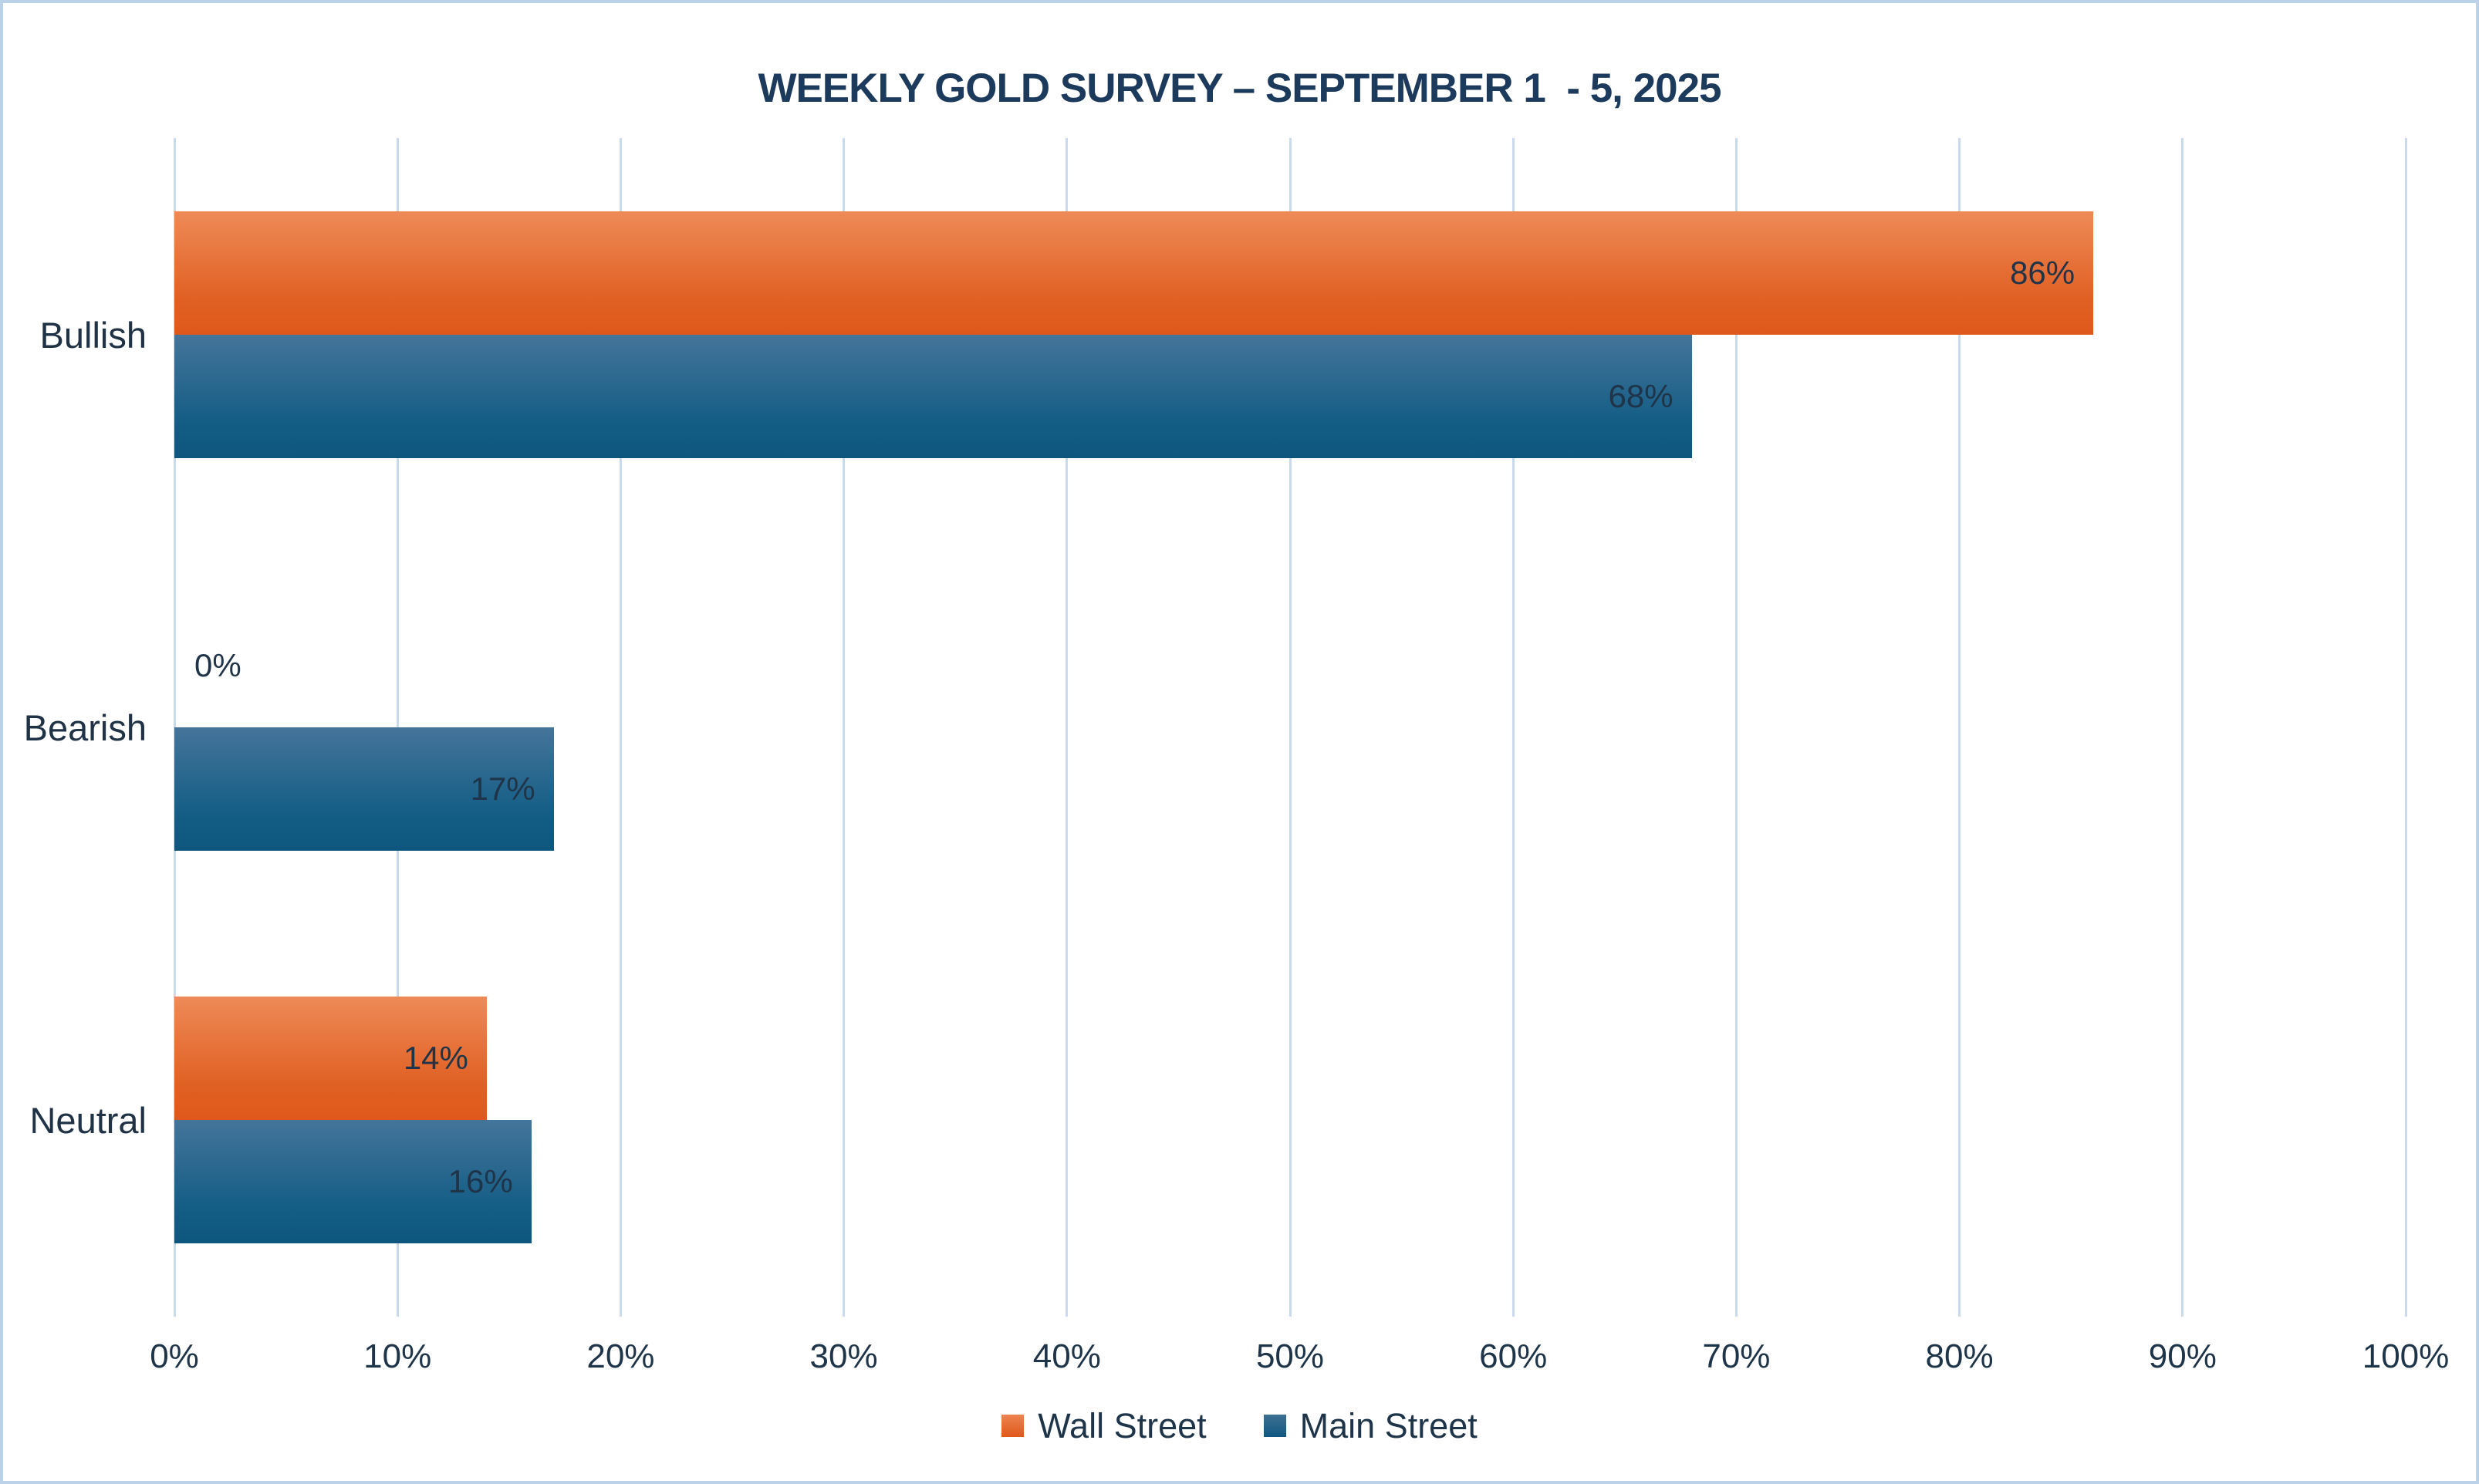 The height and width of the screenshot is (1484, 2479). I want to click on bar-neutral-wall-street, so click(330, 1059).